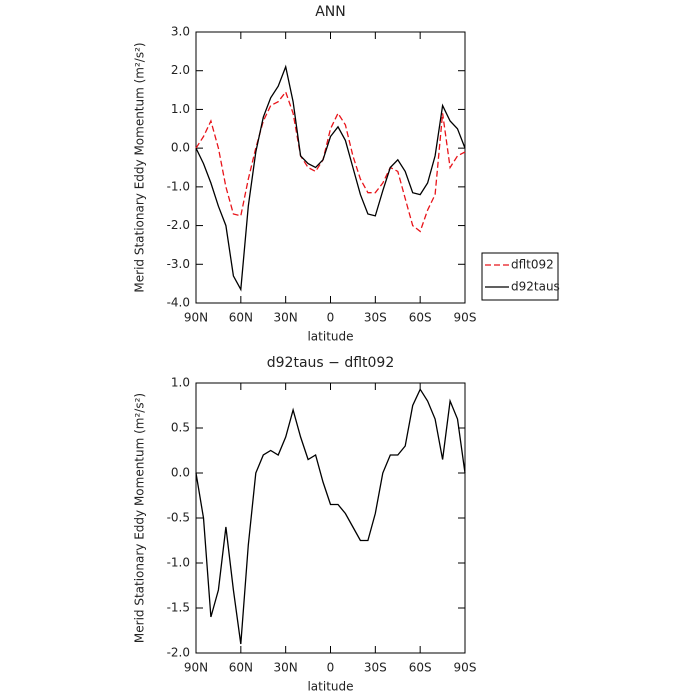  What do you see at coordinates (178, 264) in the screenshot?
I see `y-tick-label: -3.0` at bounding box center [178, 264].